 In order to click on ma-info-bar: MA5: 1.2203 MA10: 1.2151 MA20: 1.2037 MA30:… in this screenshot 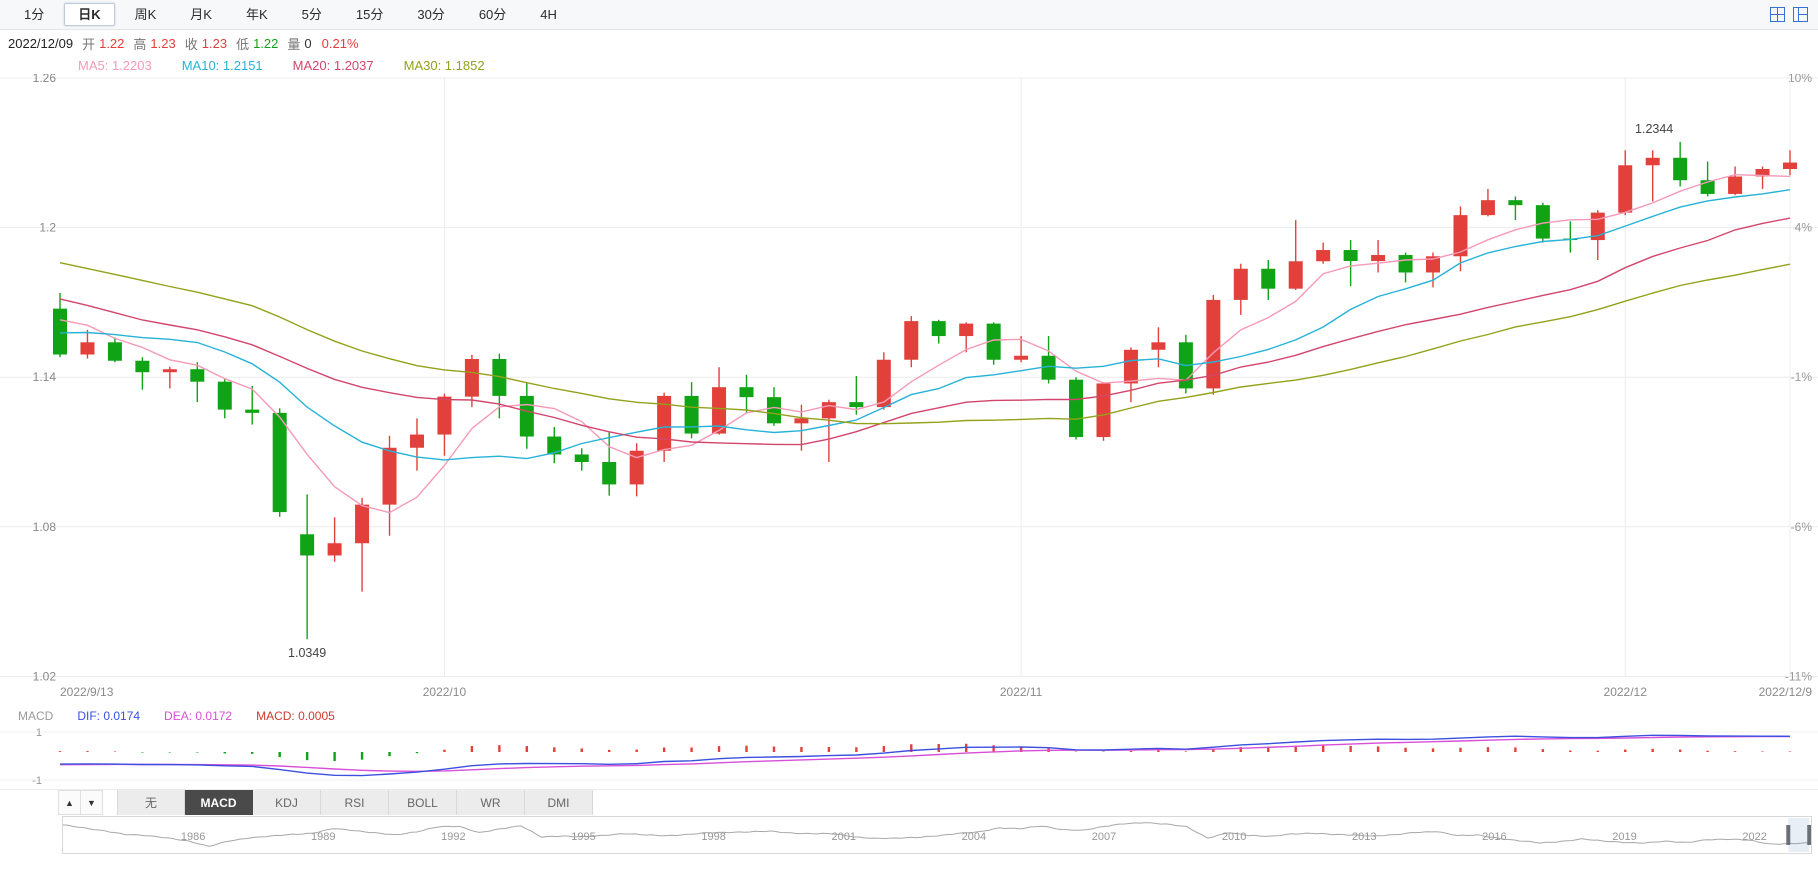, I will do `click(909, 65)`.